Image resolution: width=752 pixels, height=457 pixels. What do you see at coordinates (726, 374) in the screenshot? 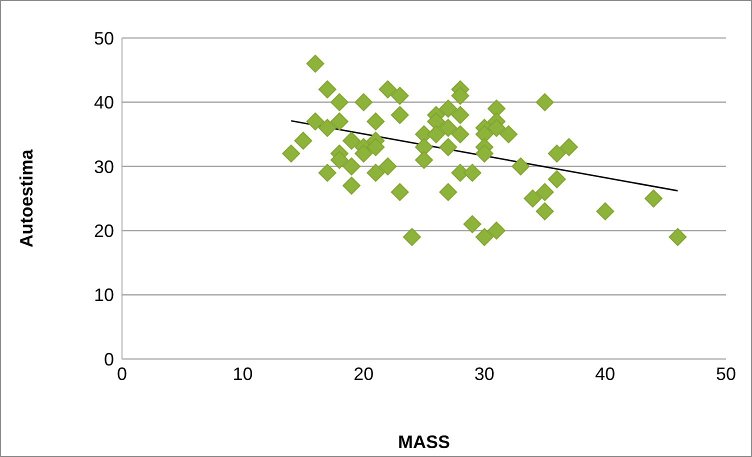
I see `x-tick-label: 50` at bounding box center [726, 374].